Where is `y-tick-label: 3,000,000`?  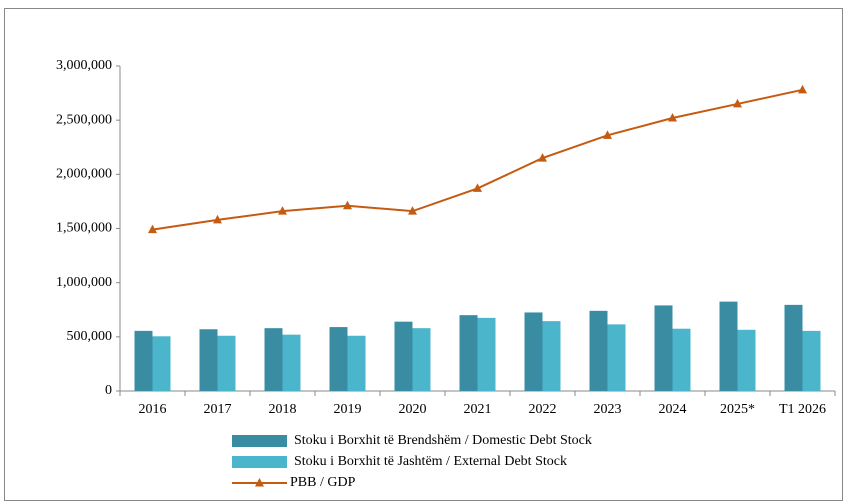 y-tick-label: 3,000,000 is located at coordinates (84, 65).